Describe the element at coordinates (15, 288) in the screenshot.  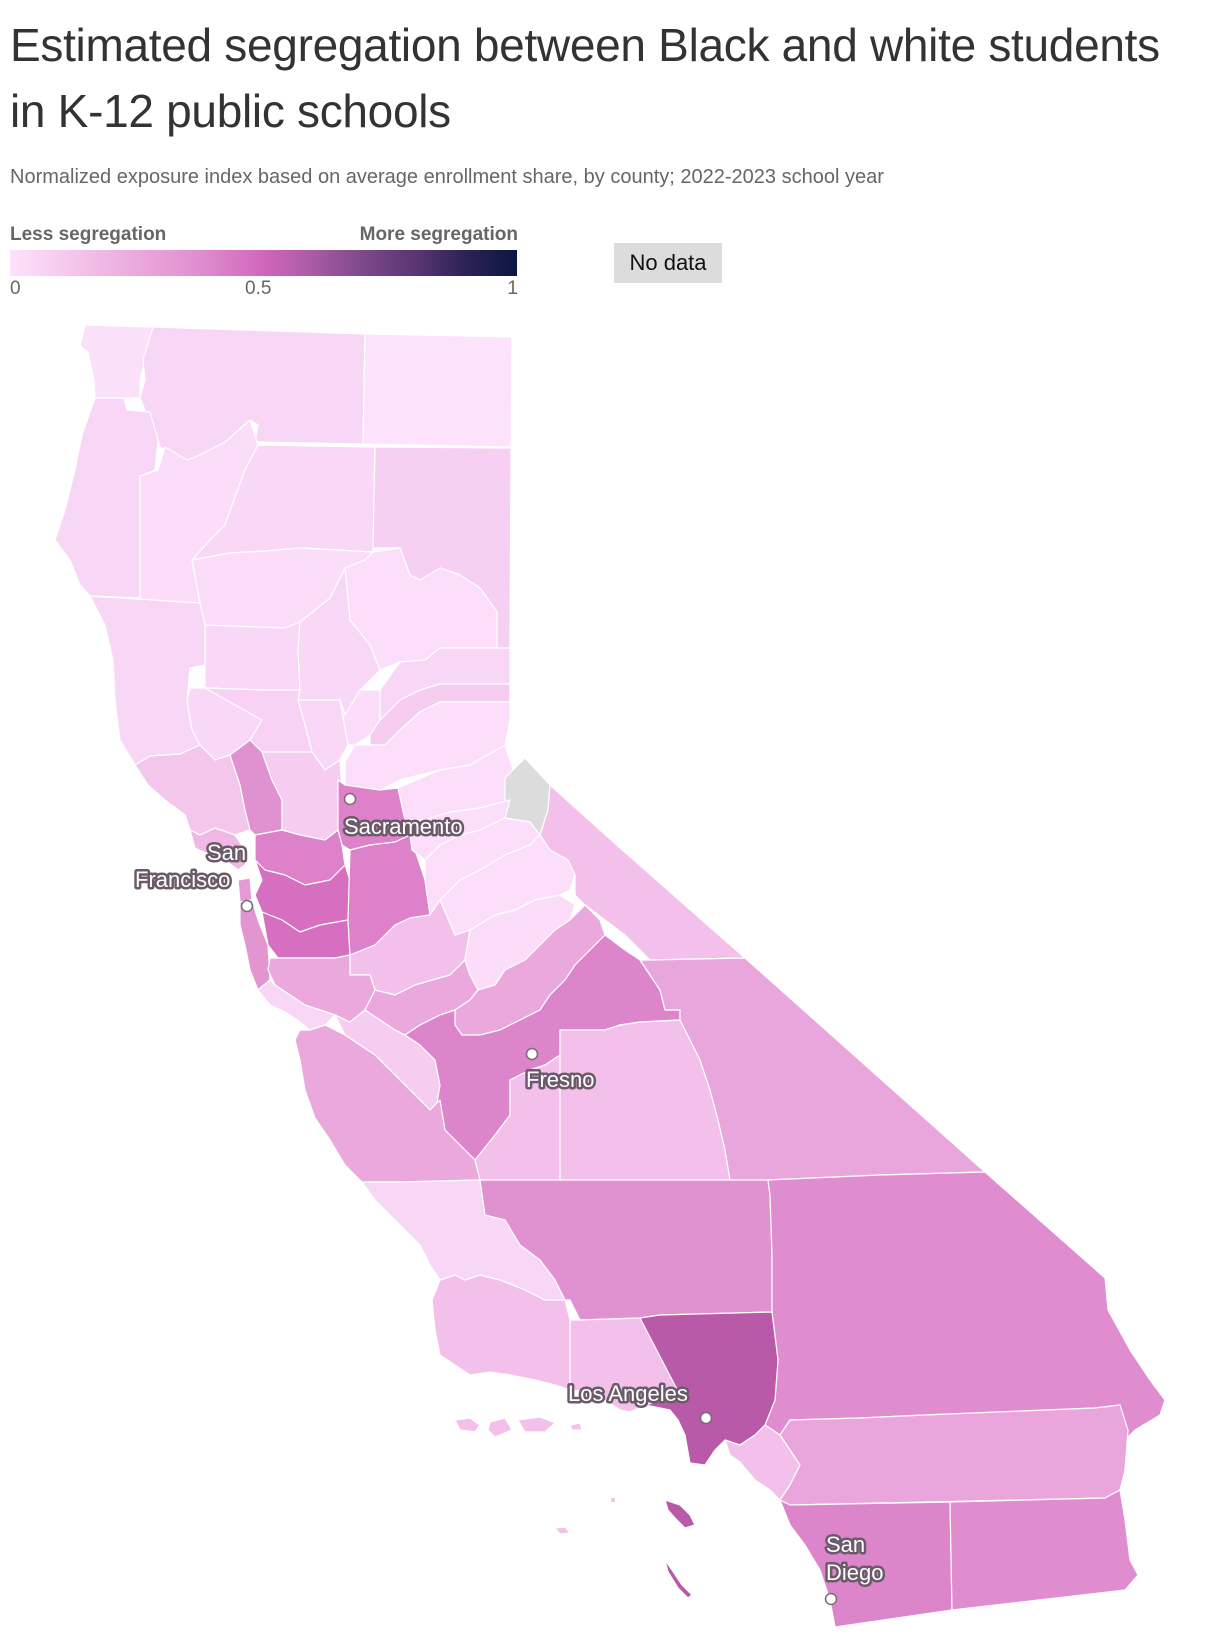
I see `legend-tick-0: 0` at that location.